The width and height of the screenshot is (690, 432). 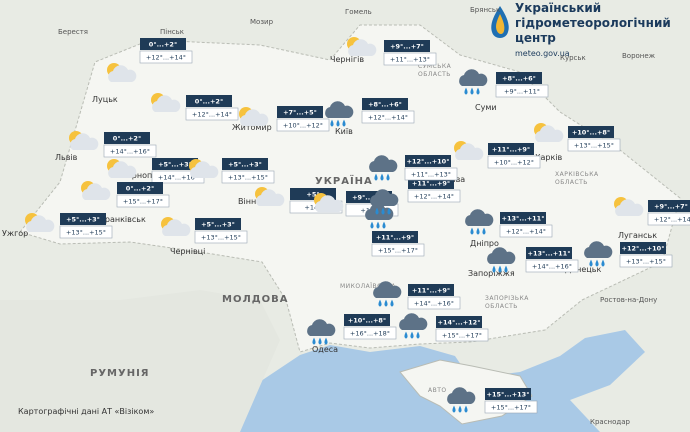 I want to click on place-label: Луцьк, so click(x=105, y=99).